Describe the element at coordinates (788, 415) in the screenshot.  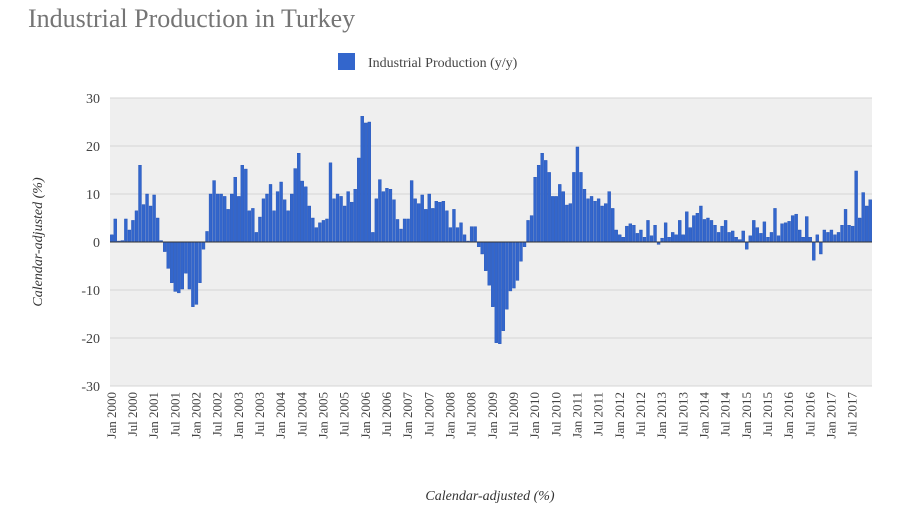
I see `x-tick-label: Jan 2016` at that location.